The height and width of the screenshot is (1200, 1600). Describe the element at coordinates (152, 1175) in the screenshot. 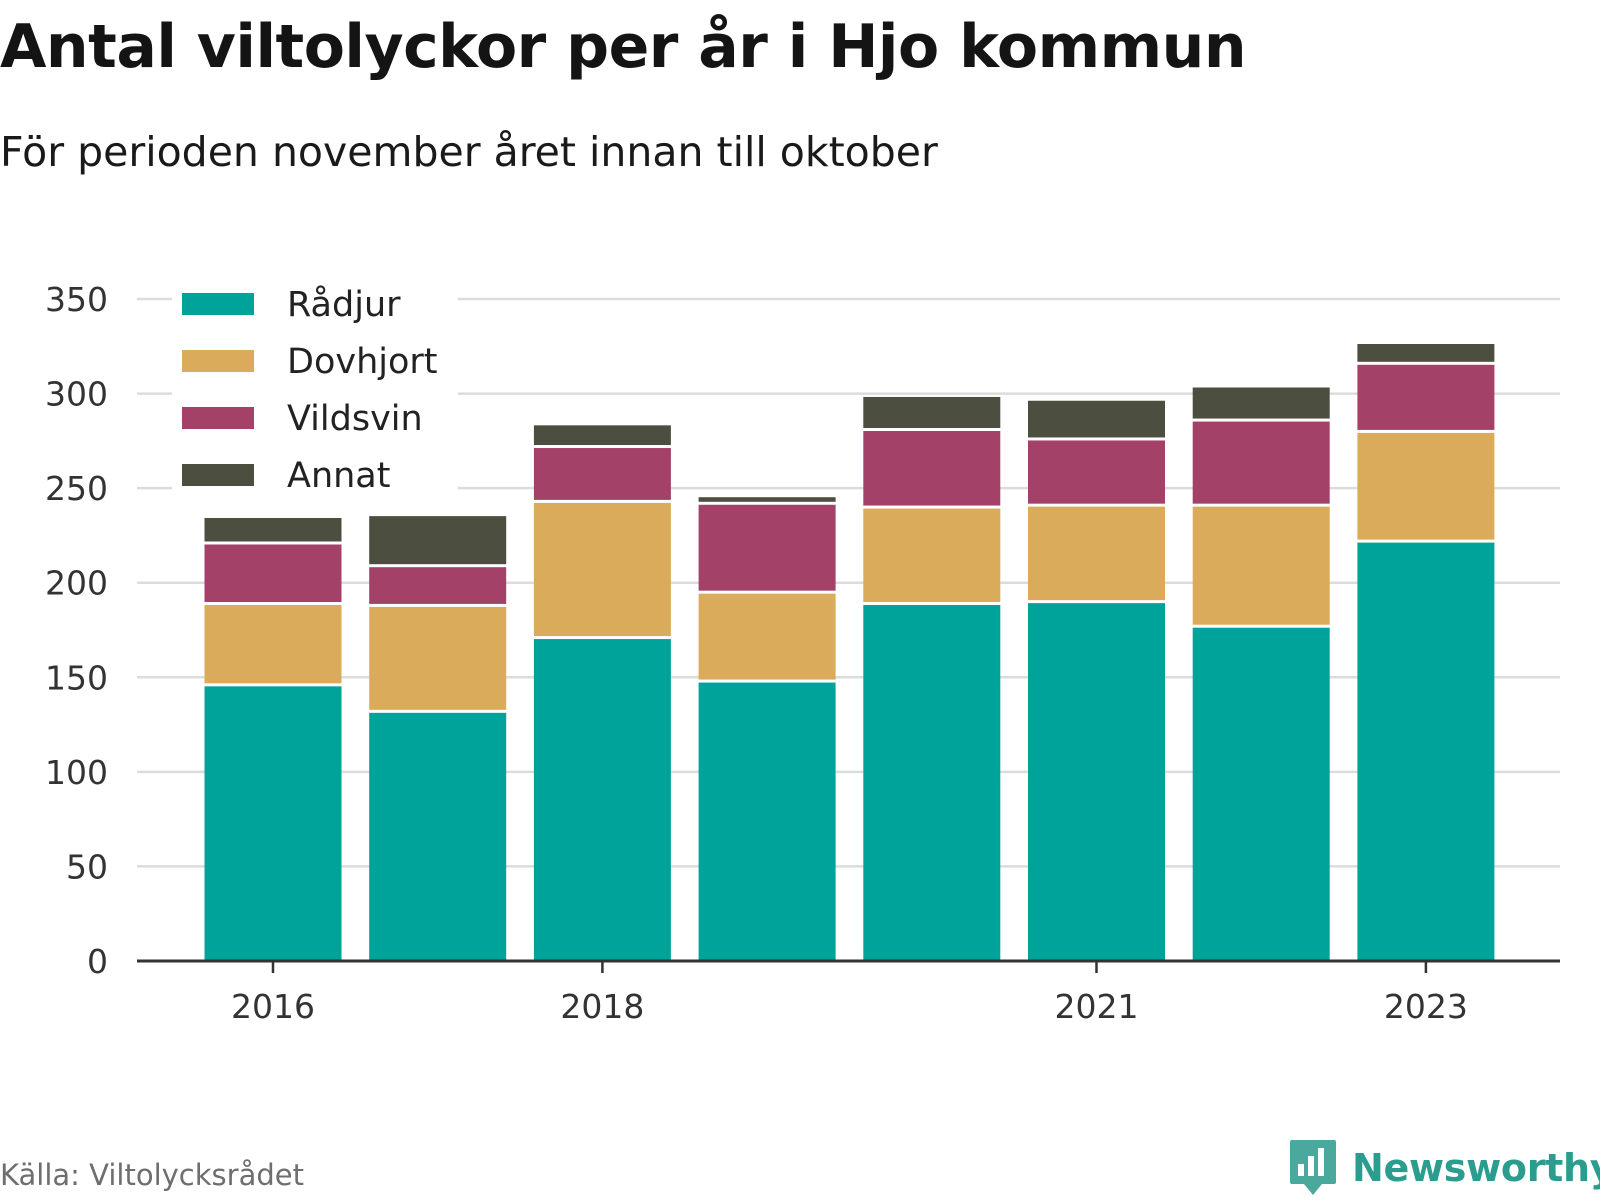

I see `source-note: Källa: Viltolycksrådet` at that location.